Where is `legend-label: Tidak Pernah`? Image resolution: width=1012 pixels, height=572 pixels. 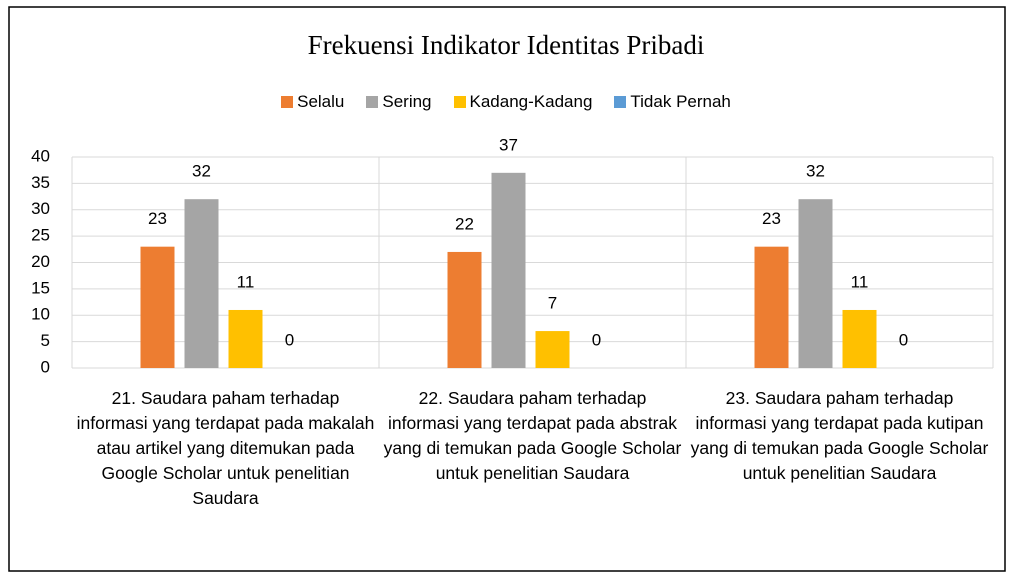
legend-label: Tidak Pernah is located at coordinates (680, 101).